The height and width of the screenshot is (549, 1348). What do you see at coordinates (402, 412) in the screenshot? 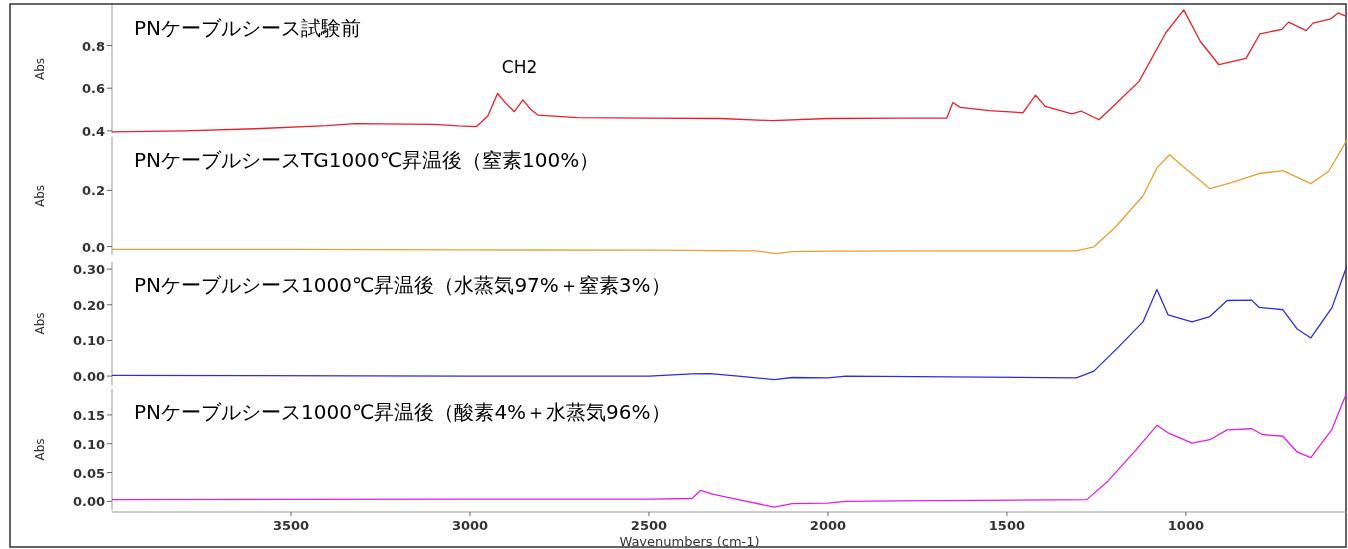
I see `text: PNケーブルシース1000℃昇温後（酸素4%＋水蒸気96%）` at bounding box center [402, 412].